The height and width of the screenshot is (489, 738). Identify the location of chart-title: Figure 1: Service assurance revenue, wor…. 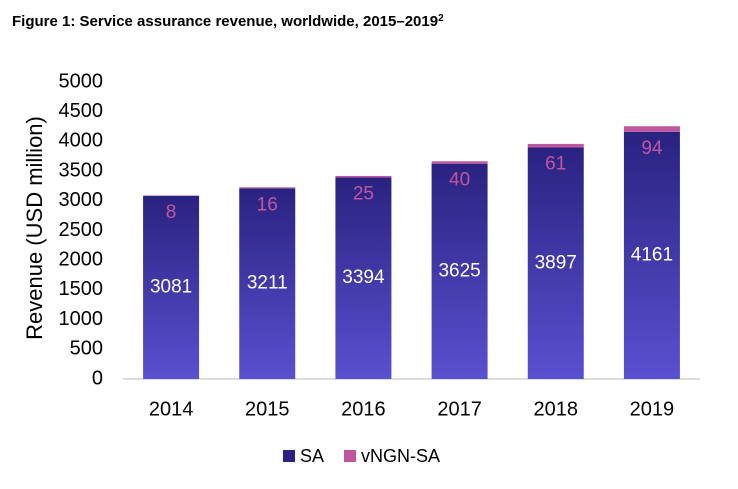
(228, 21).